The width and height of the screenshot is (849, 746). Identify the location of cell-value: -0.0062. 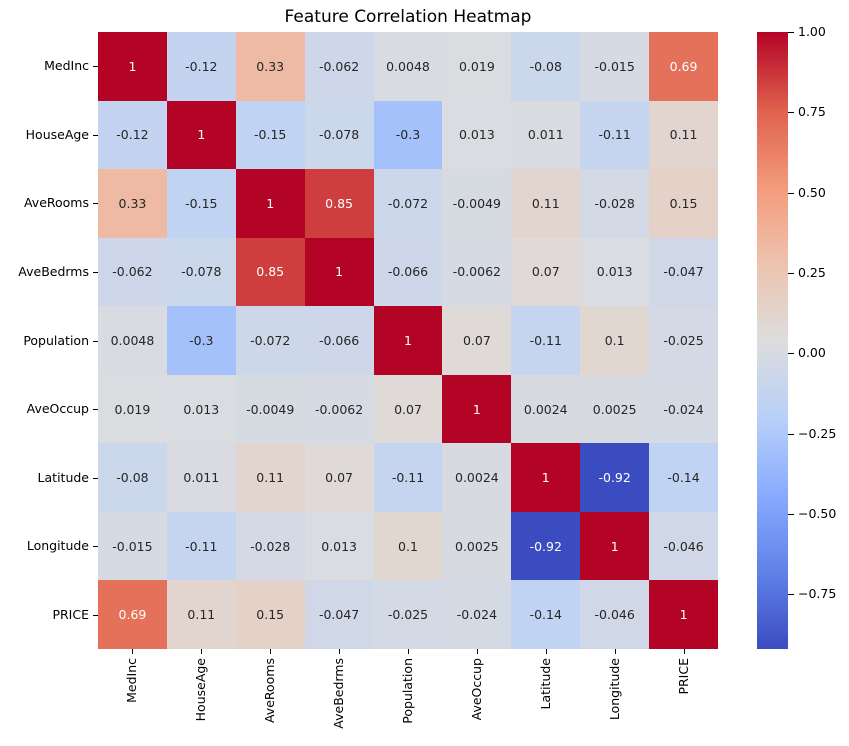
(476, 272).